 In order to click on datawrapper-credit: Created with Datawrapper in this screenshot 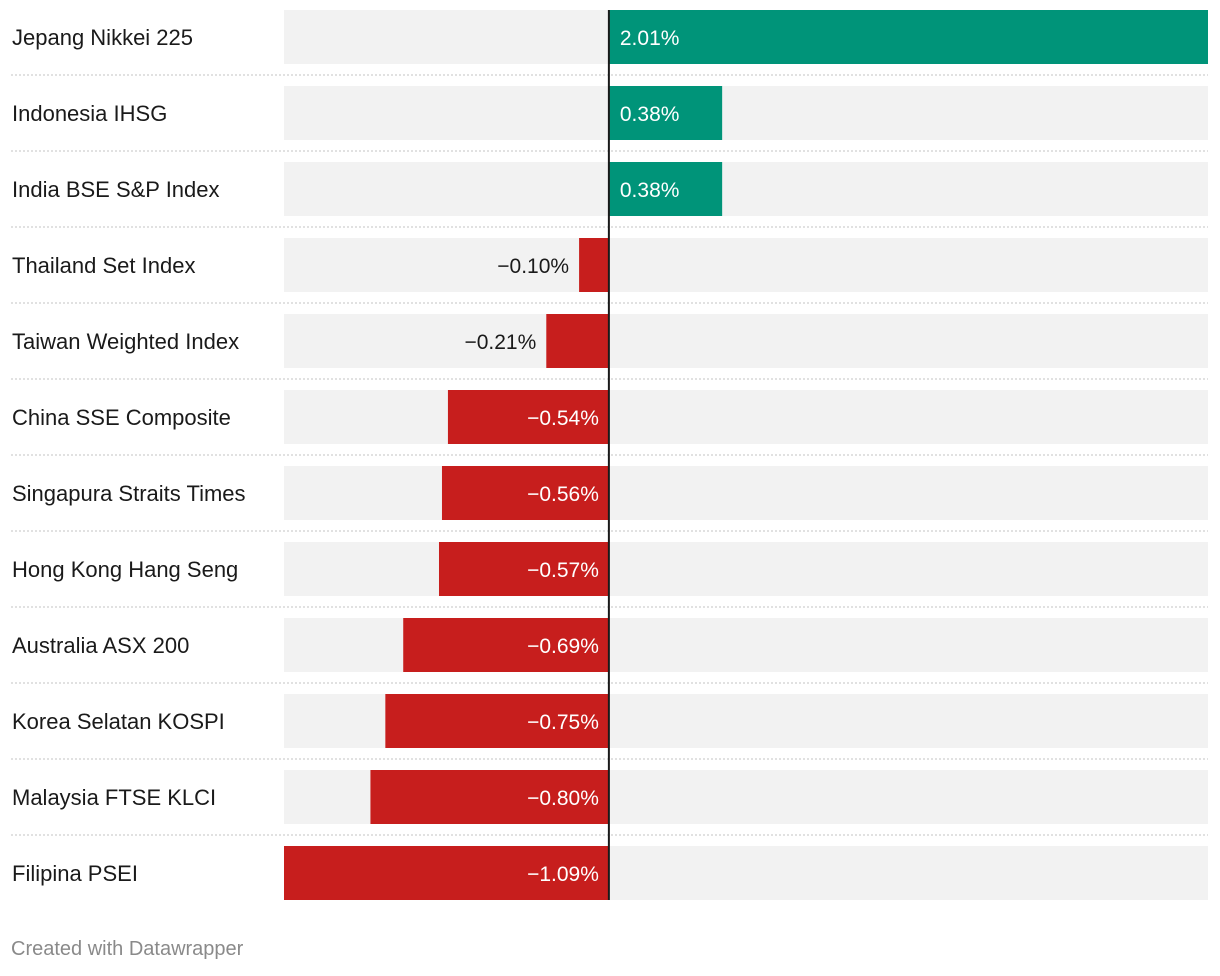, I will do `click(127, 949)`.